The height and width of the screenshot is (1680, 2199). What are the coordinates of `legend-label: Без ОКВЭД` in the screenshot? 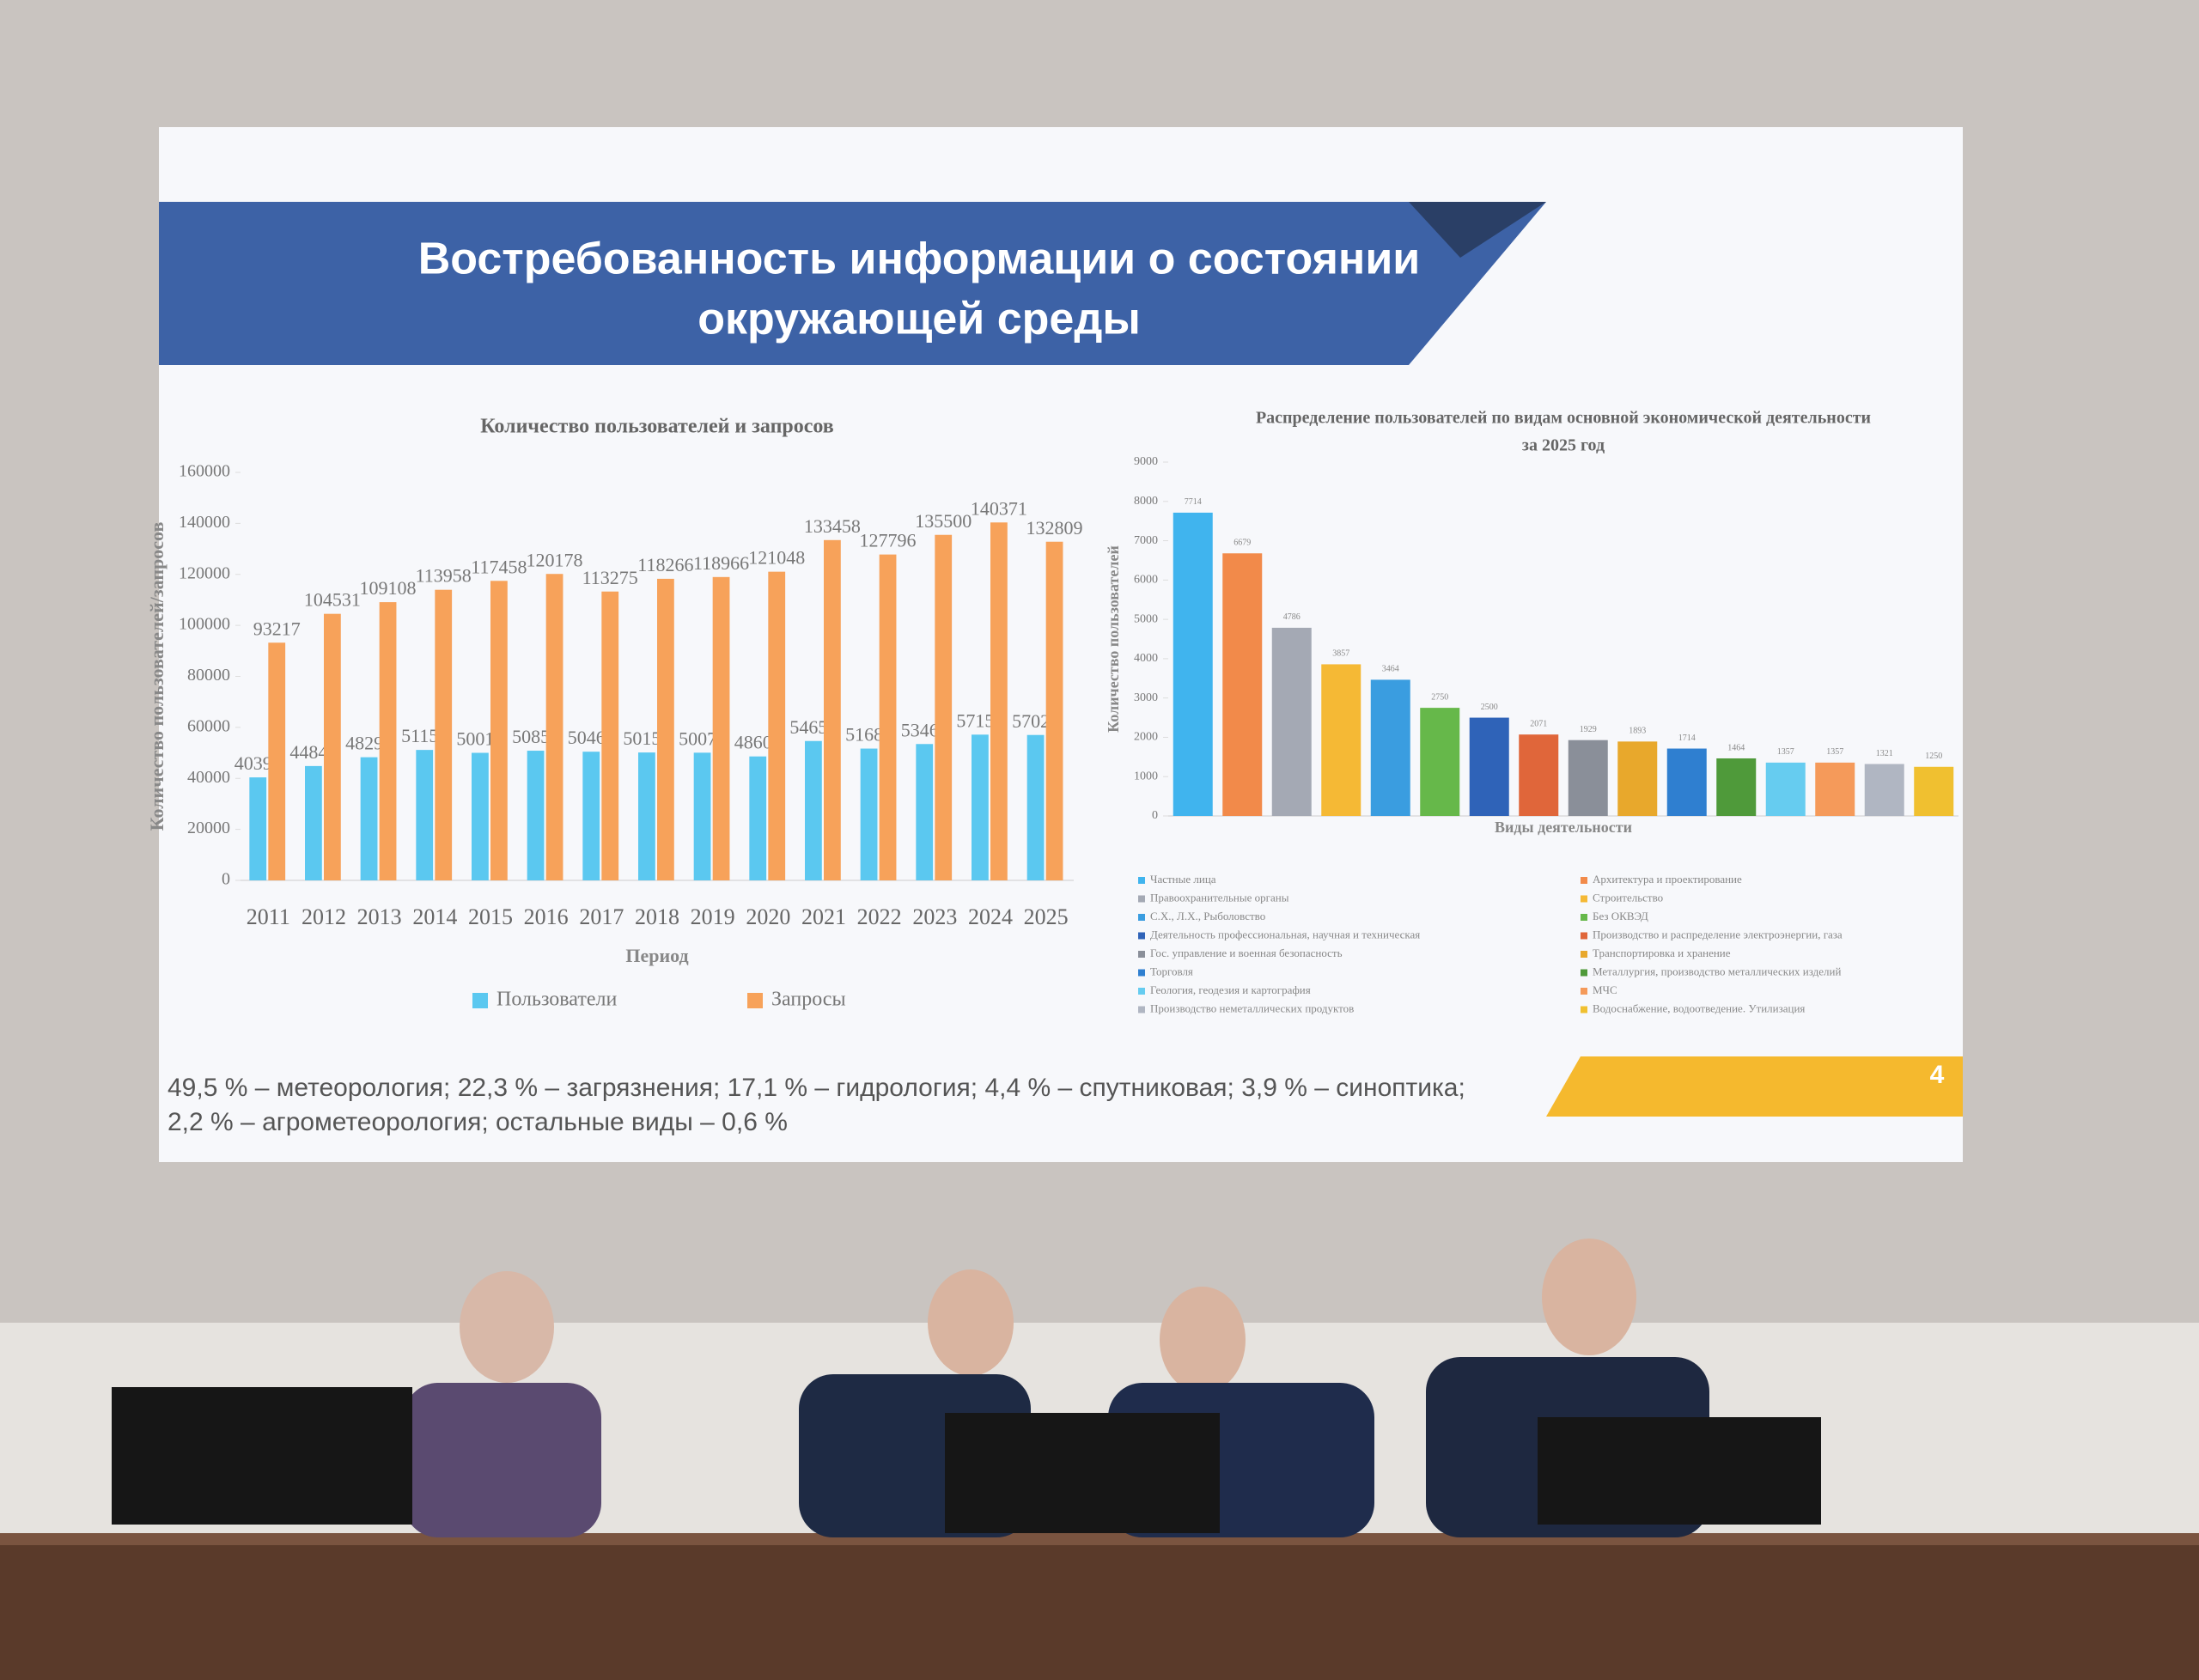 It's located at (1620, 916).